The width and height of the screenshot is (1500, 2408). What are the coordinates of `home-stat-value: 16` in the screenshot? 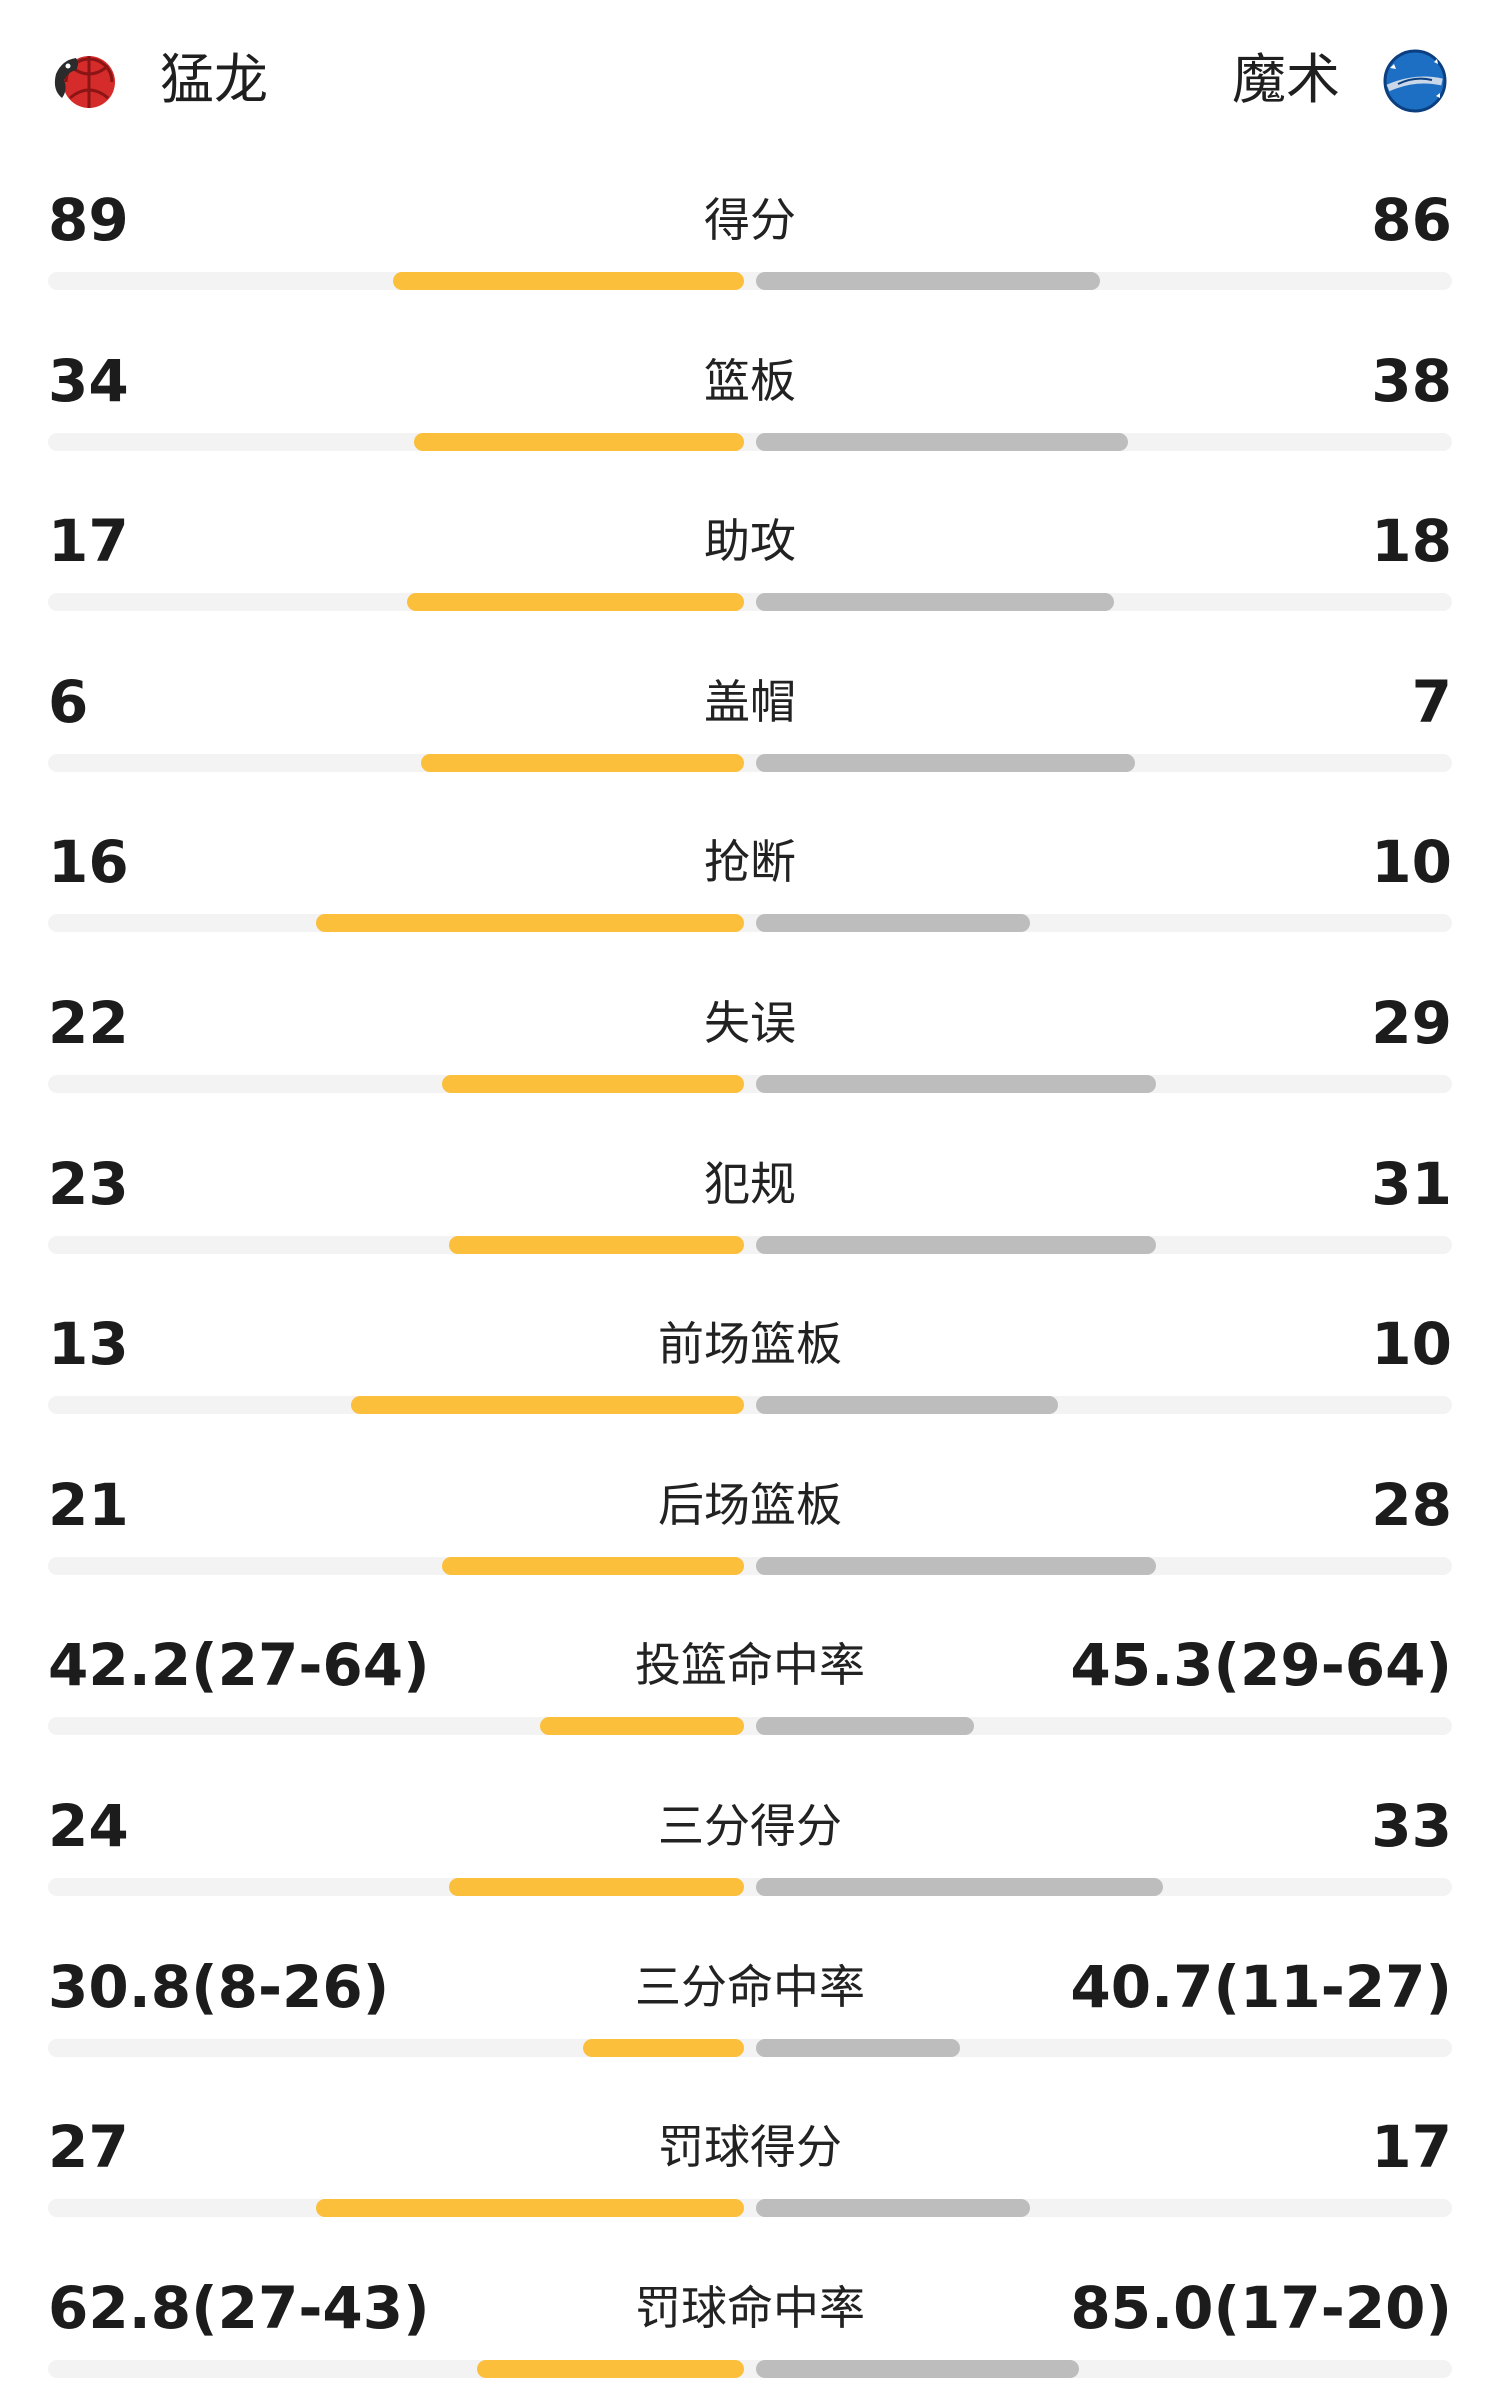 It's located at (88, 862).